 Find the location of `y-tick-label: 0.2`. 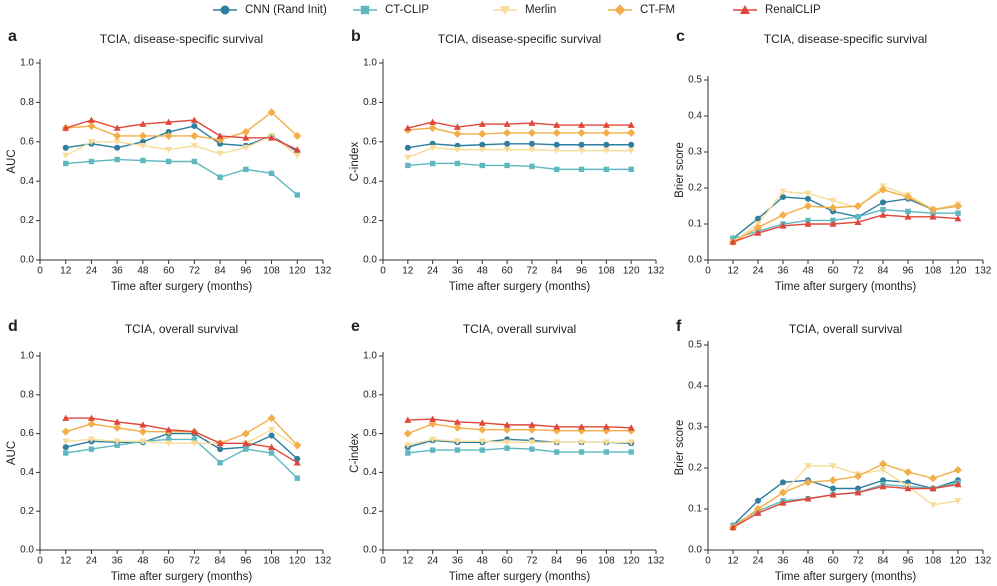

y-tick-label: 0.2 is located at coordinates (27, 511).